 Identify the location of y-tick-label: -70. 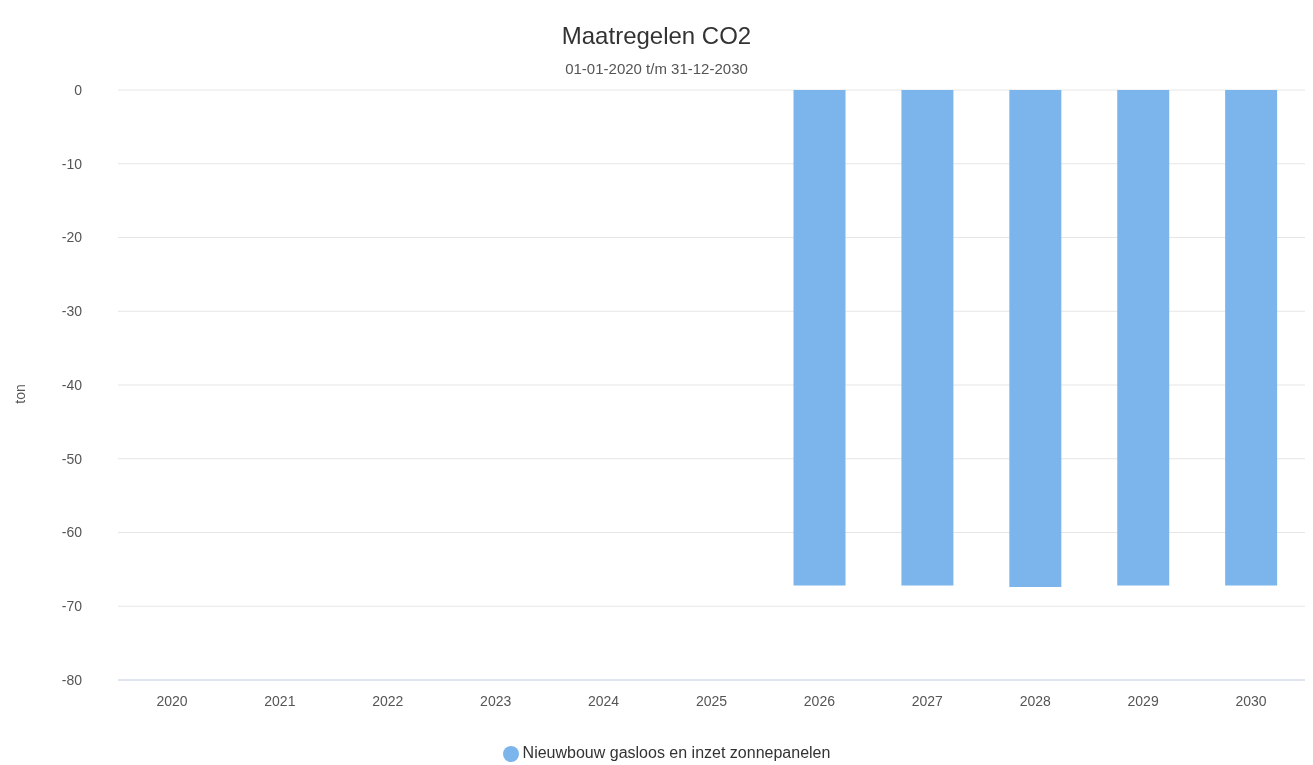
(72, 606).